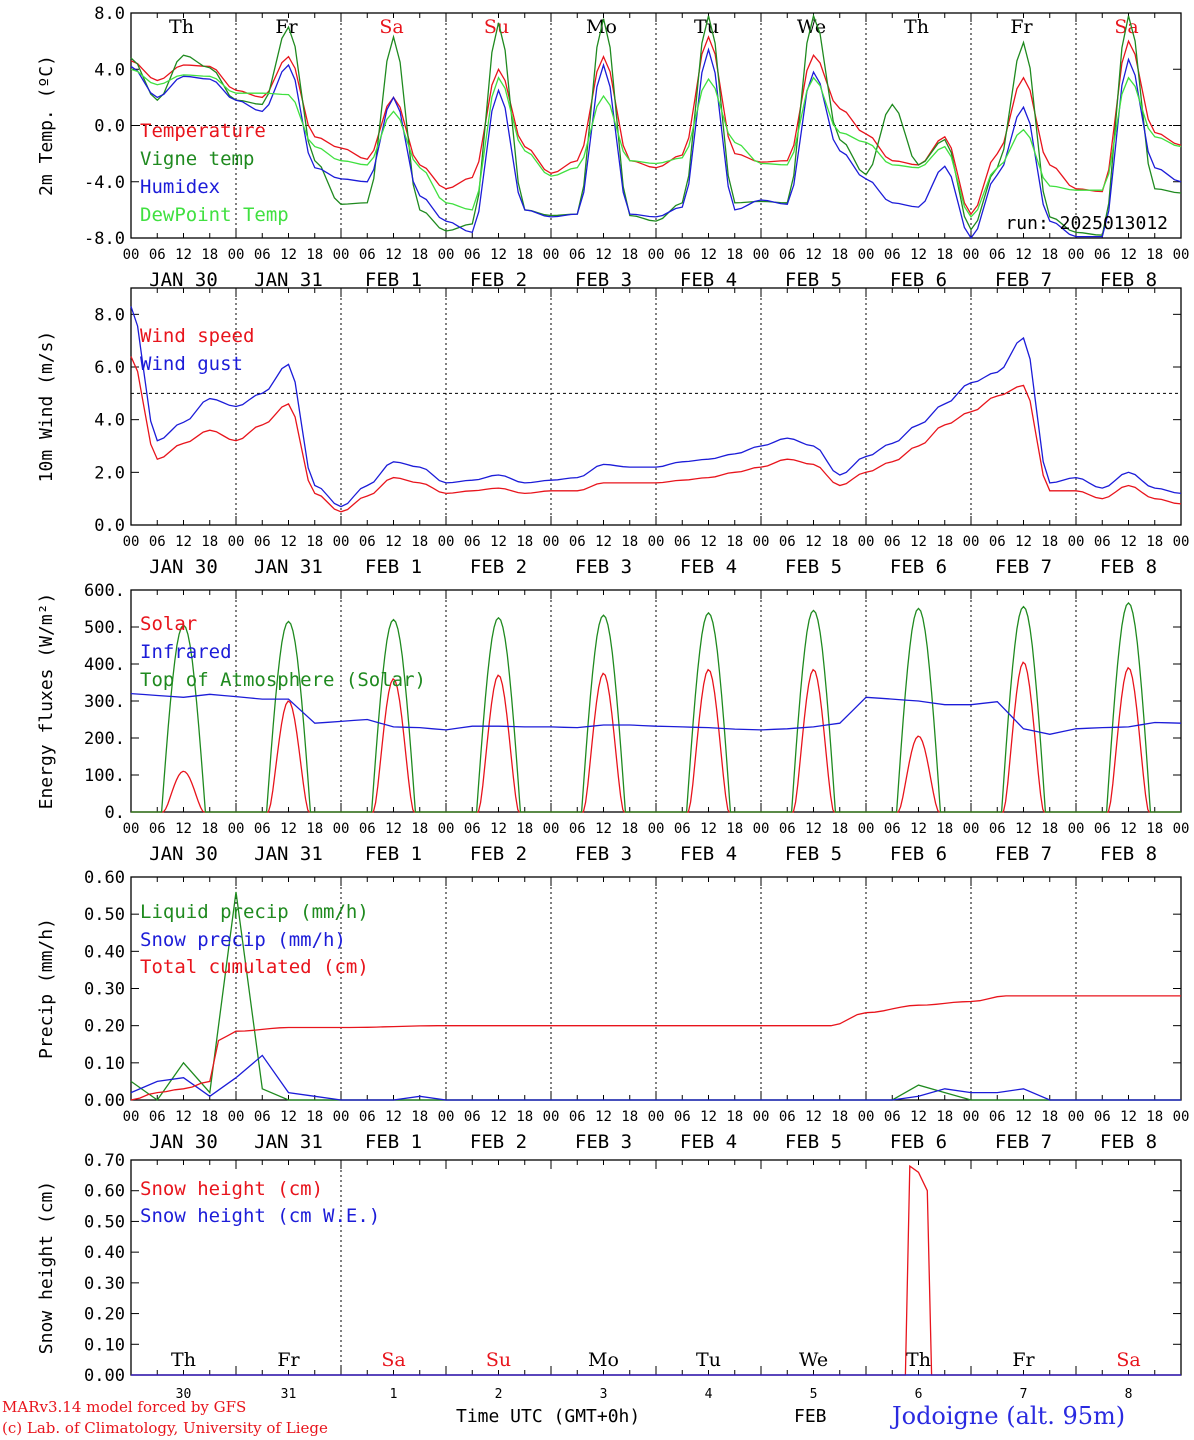 This screenshot has height=1440, width=1194. I want to click on day-name: Mo, so click(603, 1360).